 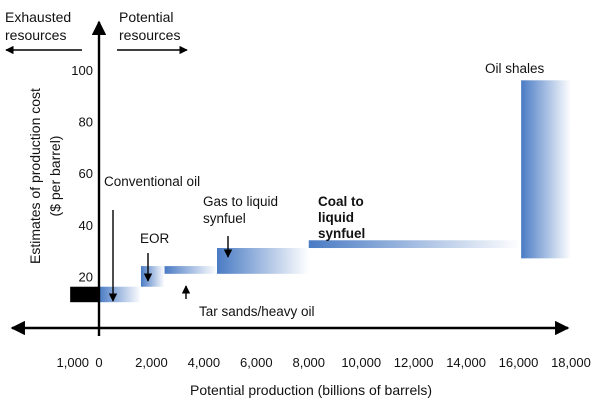 I want to click on annotation-coal-to-liquid-line3: synfuel, so click(x=341, y=233).